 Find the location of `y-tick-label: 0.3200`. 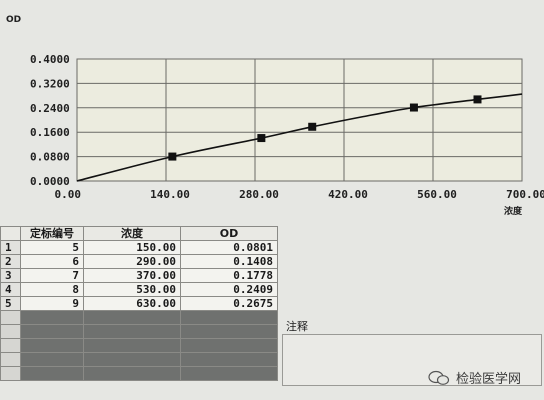

y-tick-label: 0.3200 is located at coordinates (50, 83).